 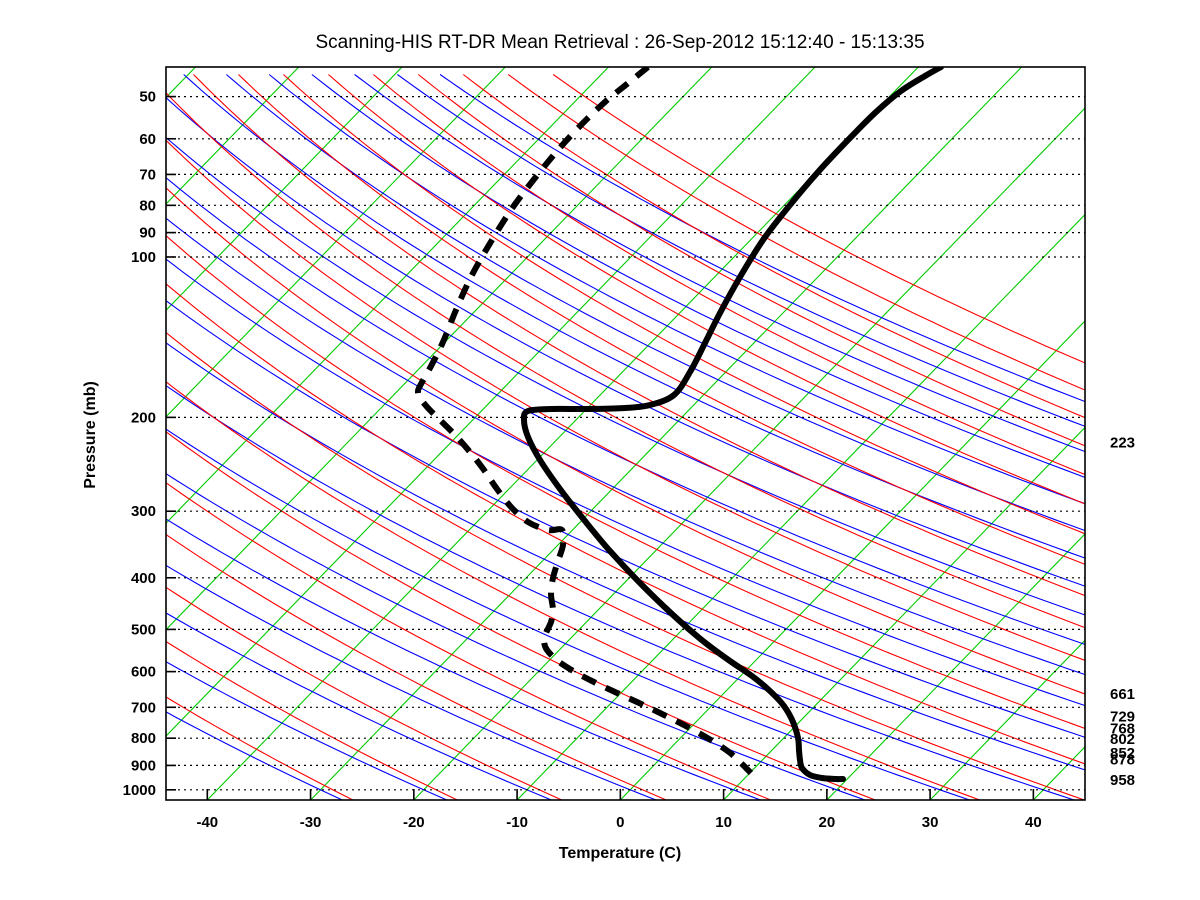 I want to click on y-tick-label: 900, so click(x=143, y=765).